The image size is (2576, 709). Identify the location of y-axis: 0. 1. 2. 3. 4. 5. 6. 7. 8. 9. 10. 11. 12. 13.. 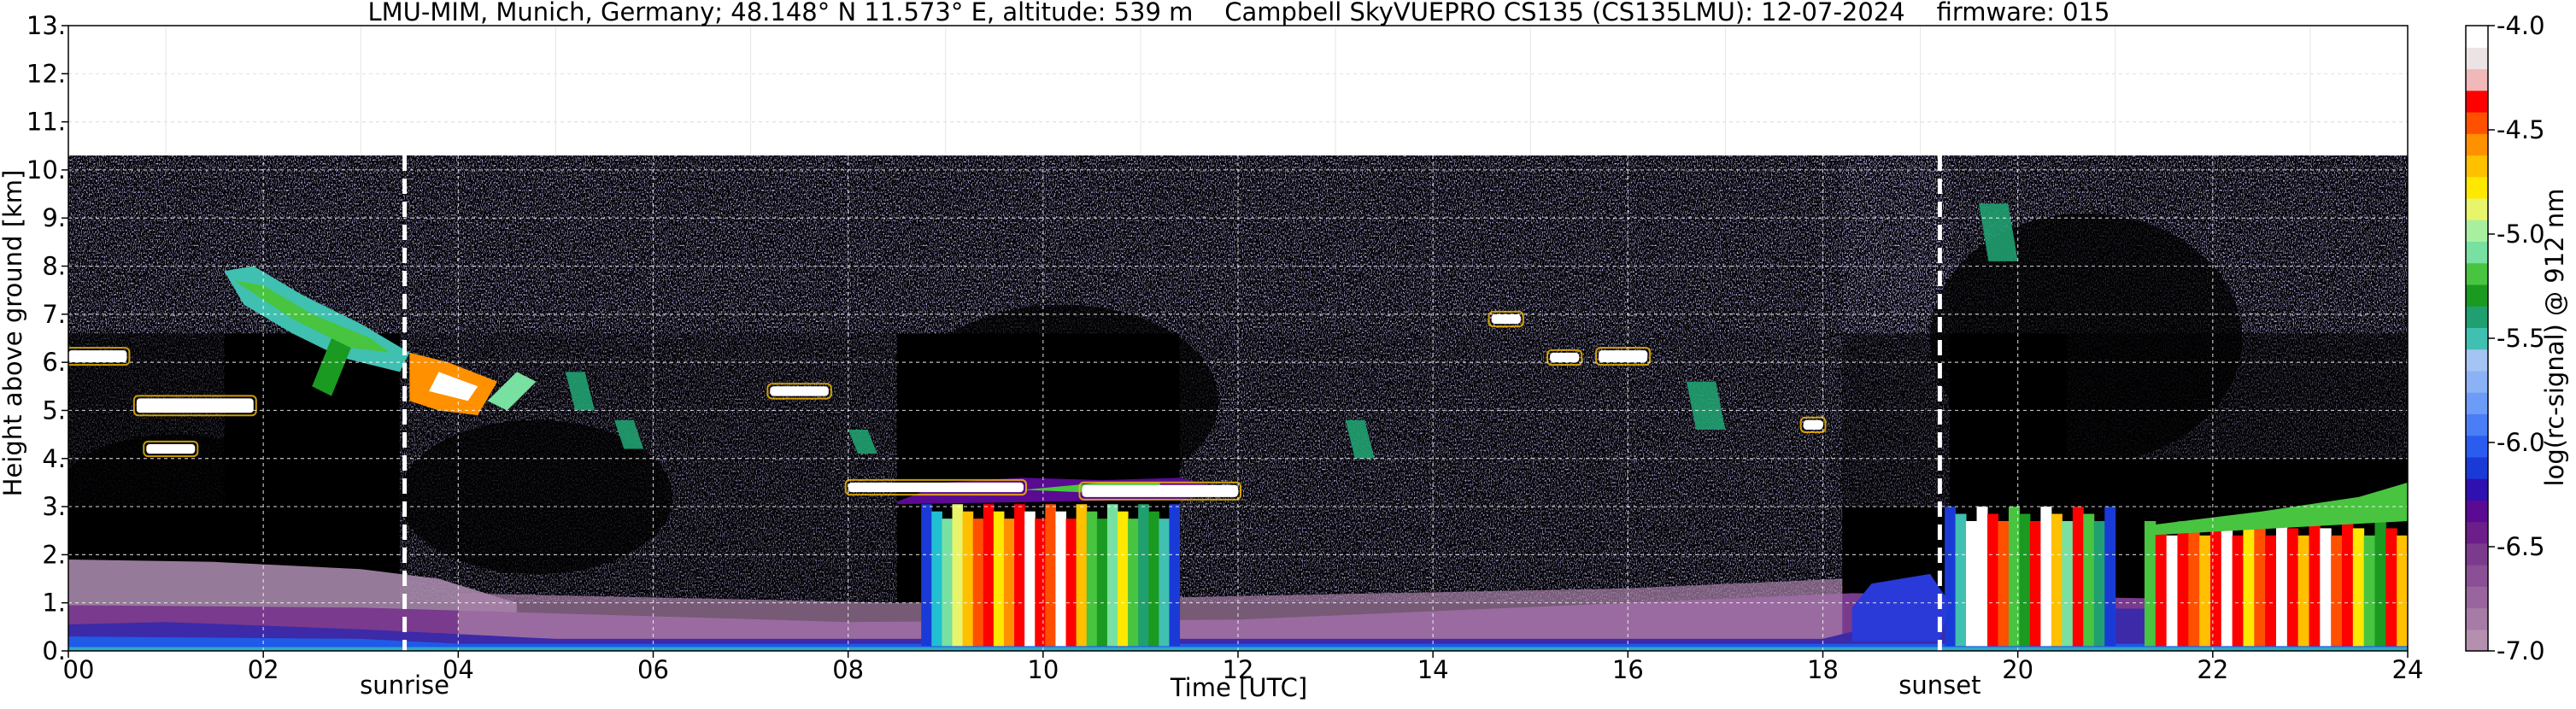
(47, 338).